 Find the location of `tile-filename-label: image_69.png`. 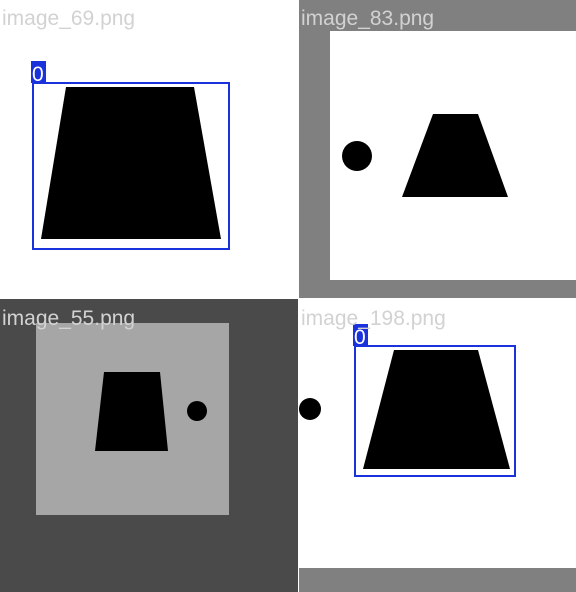

tile-filename-label: image_69.png is located at coordinates (68, 18).